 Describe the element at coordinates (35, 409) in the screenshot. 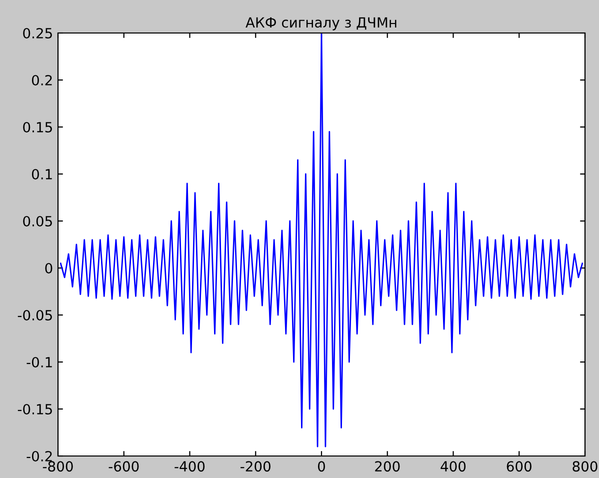

I see `y-tick-label: -0.15` at that location.